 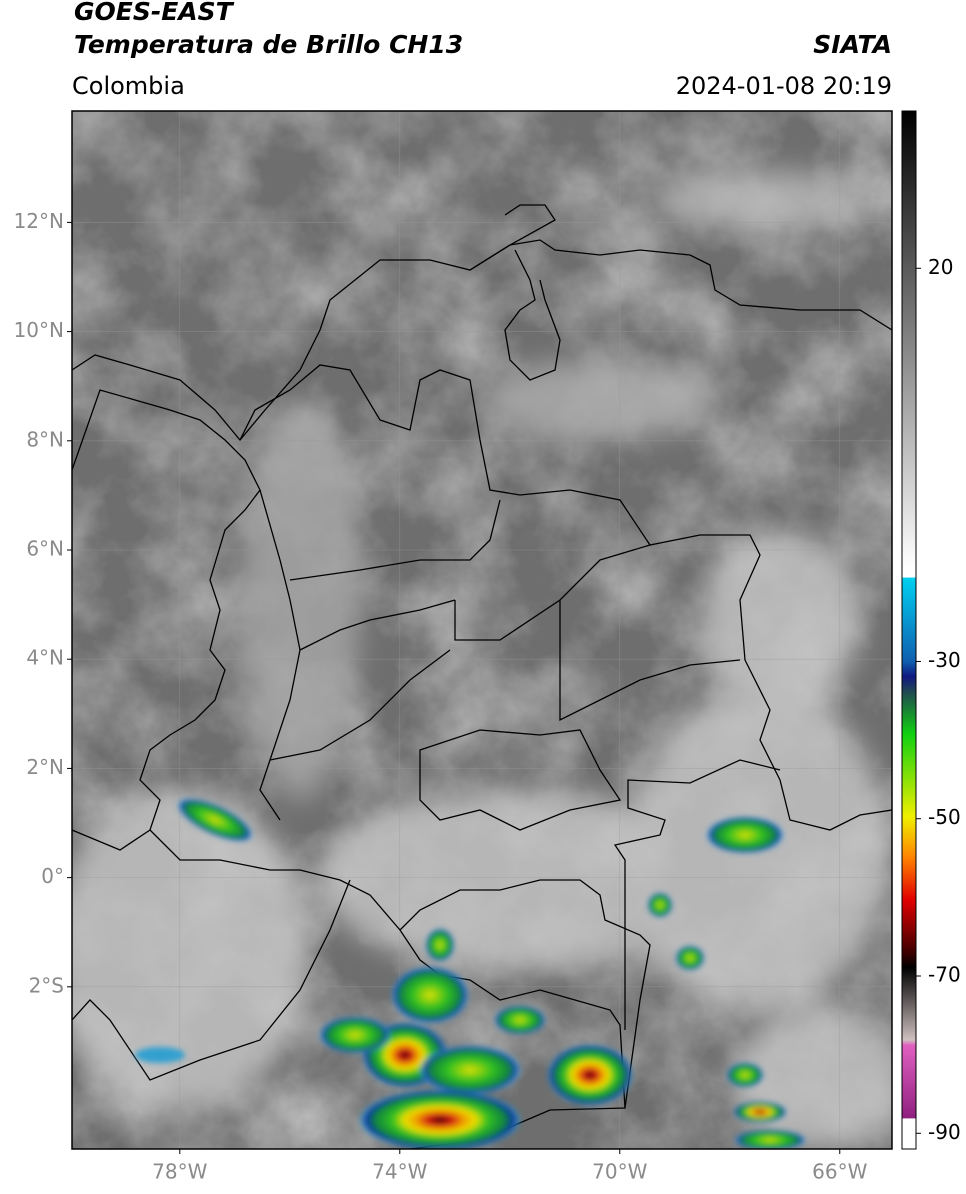 I want to click on colorbar-tick-label: 20, so click(x=940, y=267).